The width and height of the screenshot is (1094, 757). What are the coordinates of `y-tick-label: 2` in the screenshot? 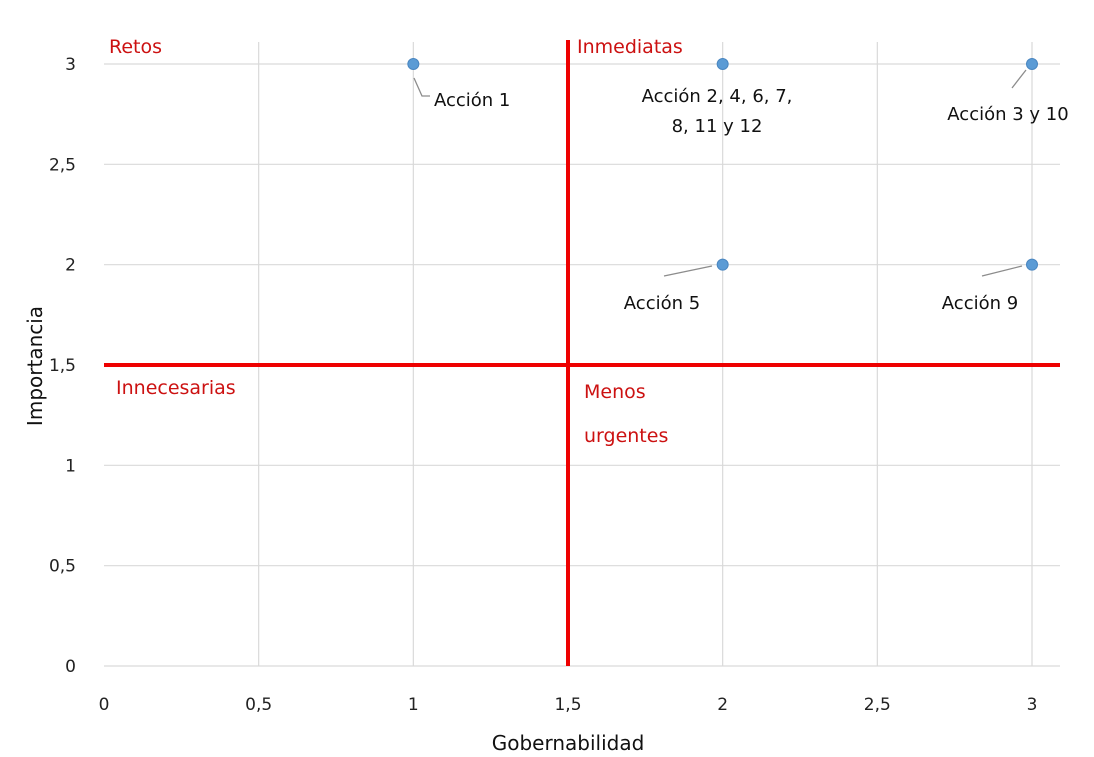 It's located at (70, 266).